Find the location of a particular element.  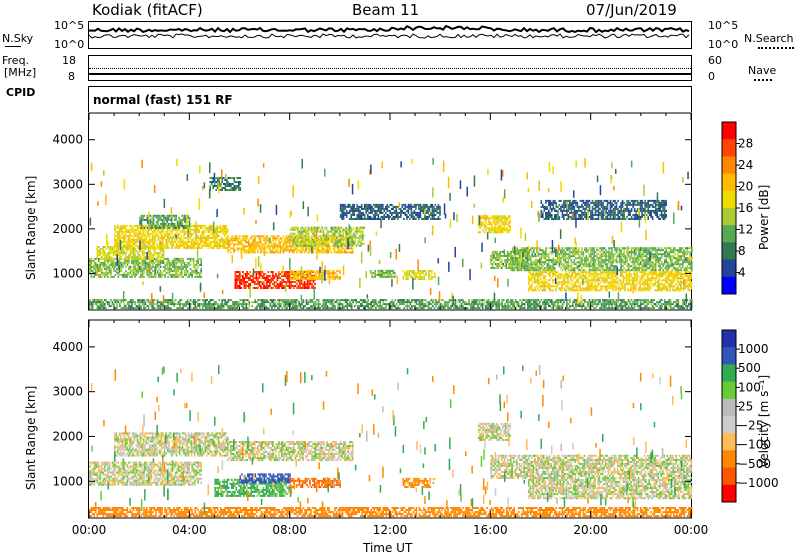

power-colorbar-tick-3: 16 is located at coordinates (745, 208).